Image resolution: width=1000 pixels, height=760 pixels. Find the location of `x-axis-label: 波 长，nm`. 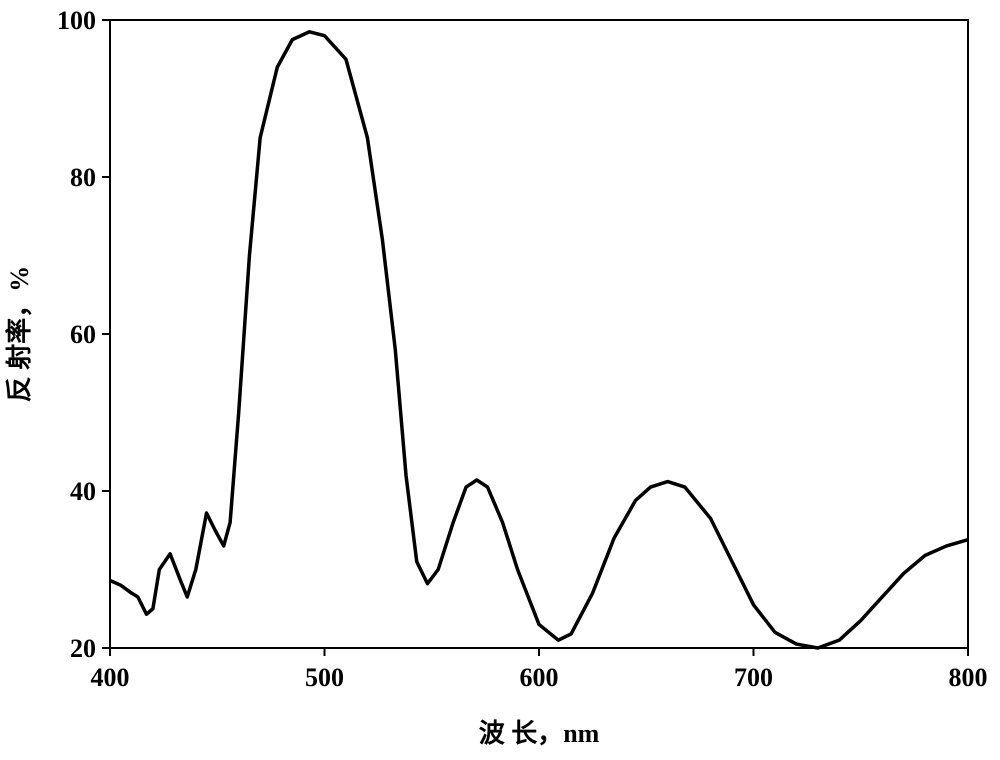

x-axis-label: 波 长，nm is located at coordinates (539, 733).